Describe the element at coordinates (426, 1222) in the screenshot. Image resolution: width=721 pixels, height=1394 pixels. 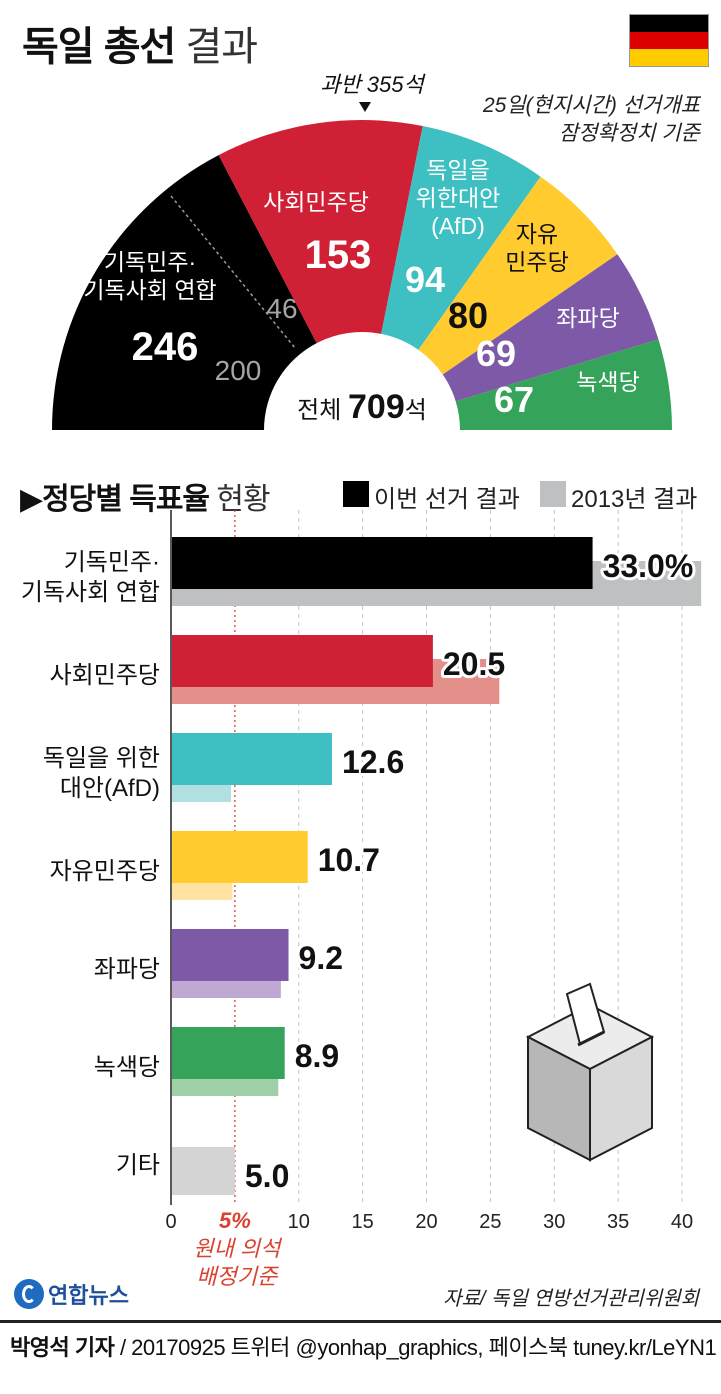
I see `x-tick-label: 20` at that location.